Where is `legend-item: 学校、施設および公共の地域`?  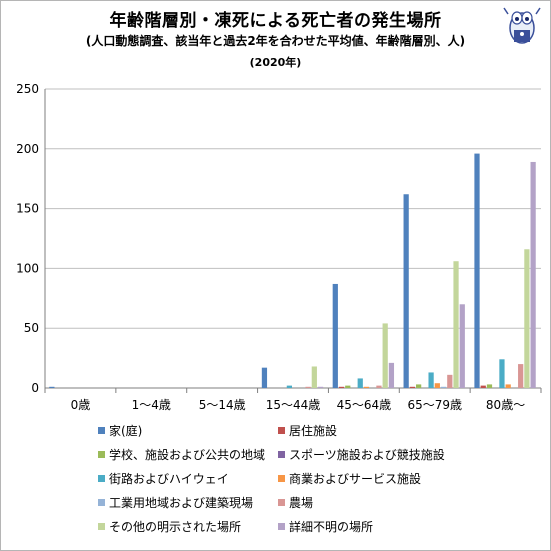 legend-item: 学校、施設および公共の地域 is located at coordinates (181, 454).